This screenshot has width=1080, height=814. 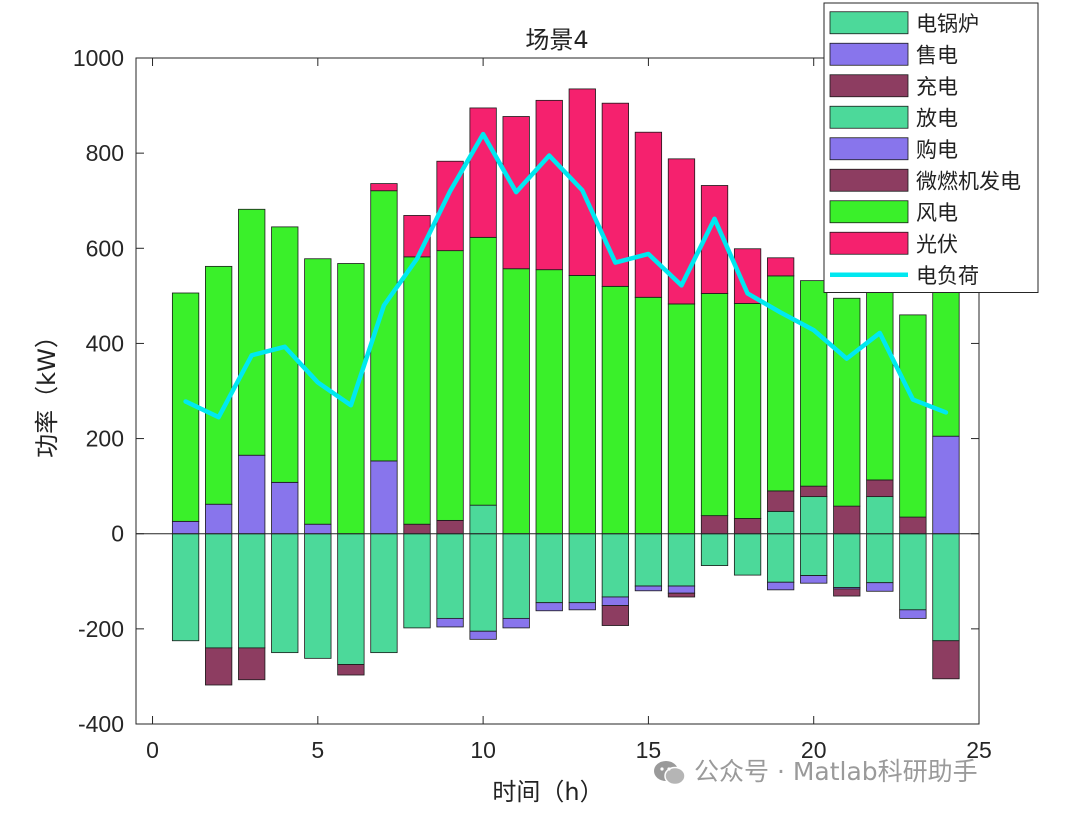 I want to click on bar-series-0-t3, so click(x=252, y=591).